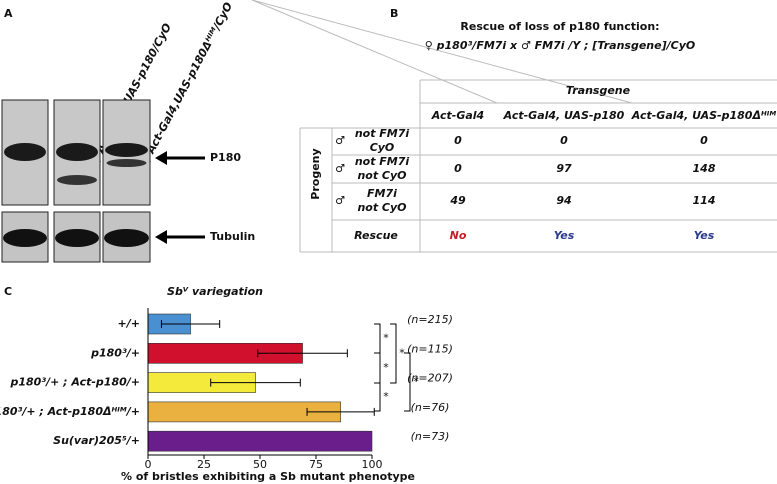 The image size is (777, 484). Describe the element at coordinates (215, 291) in the screenshot. I see `chart-title: Sbⱽ variegation` at that location.